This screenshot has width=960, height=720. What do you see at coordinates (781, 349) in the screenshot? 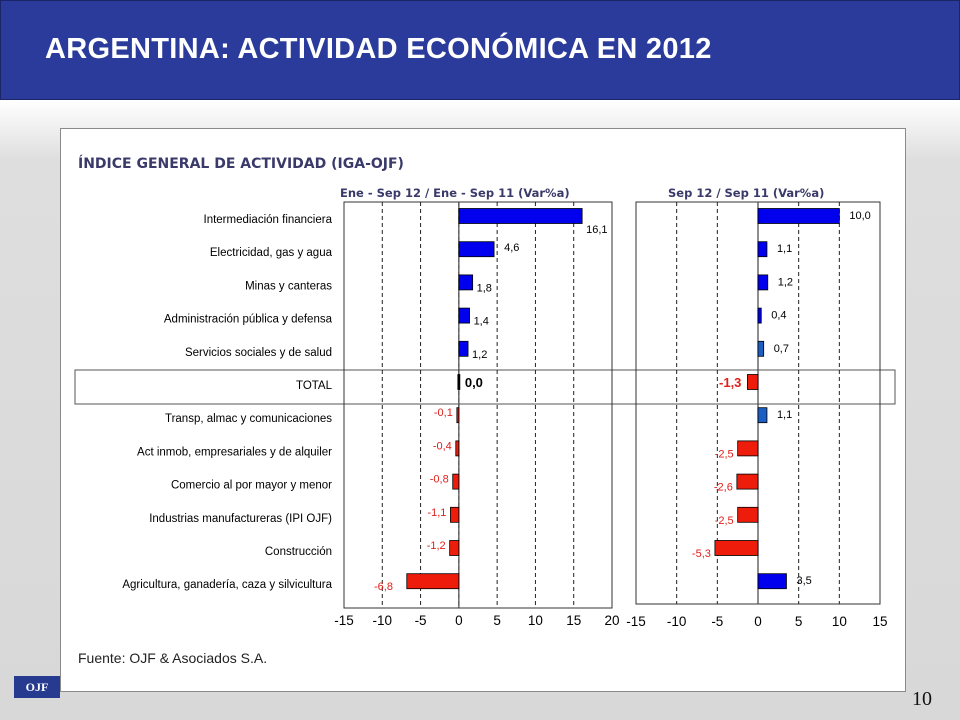
I see `right-data-label-servicios-sociales-y-de-salud: 0,7` at bounding box center [781, 349].